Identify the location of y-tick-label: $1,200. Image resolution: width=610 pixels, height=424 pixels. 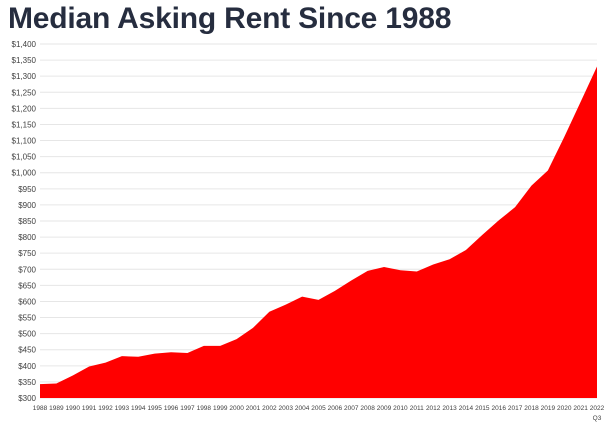
(24, 108).